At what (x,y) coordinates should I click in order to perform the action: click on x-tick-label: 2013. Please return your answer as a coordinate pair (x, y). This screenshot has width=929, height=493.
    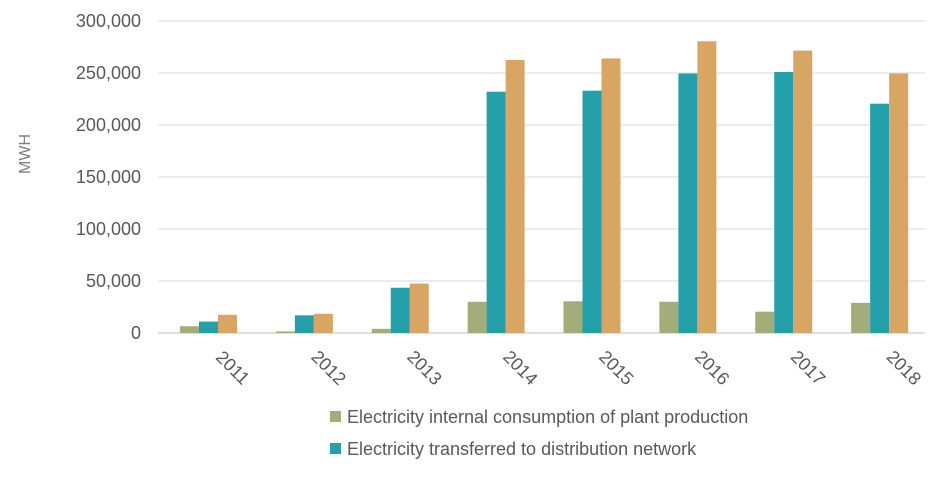
    Looking at the image, I should click on (424, 368).